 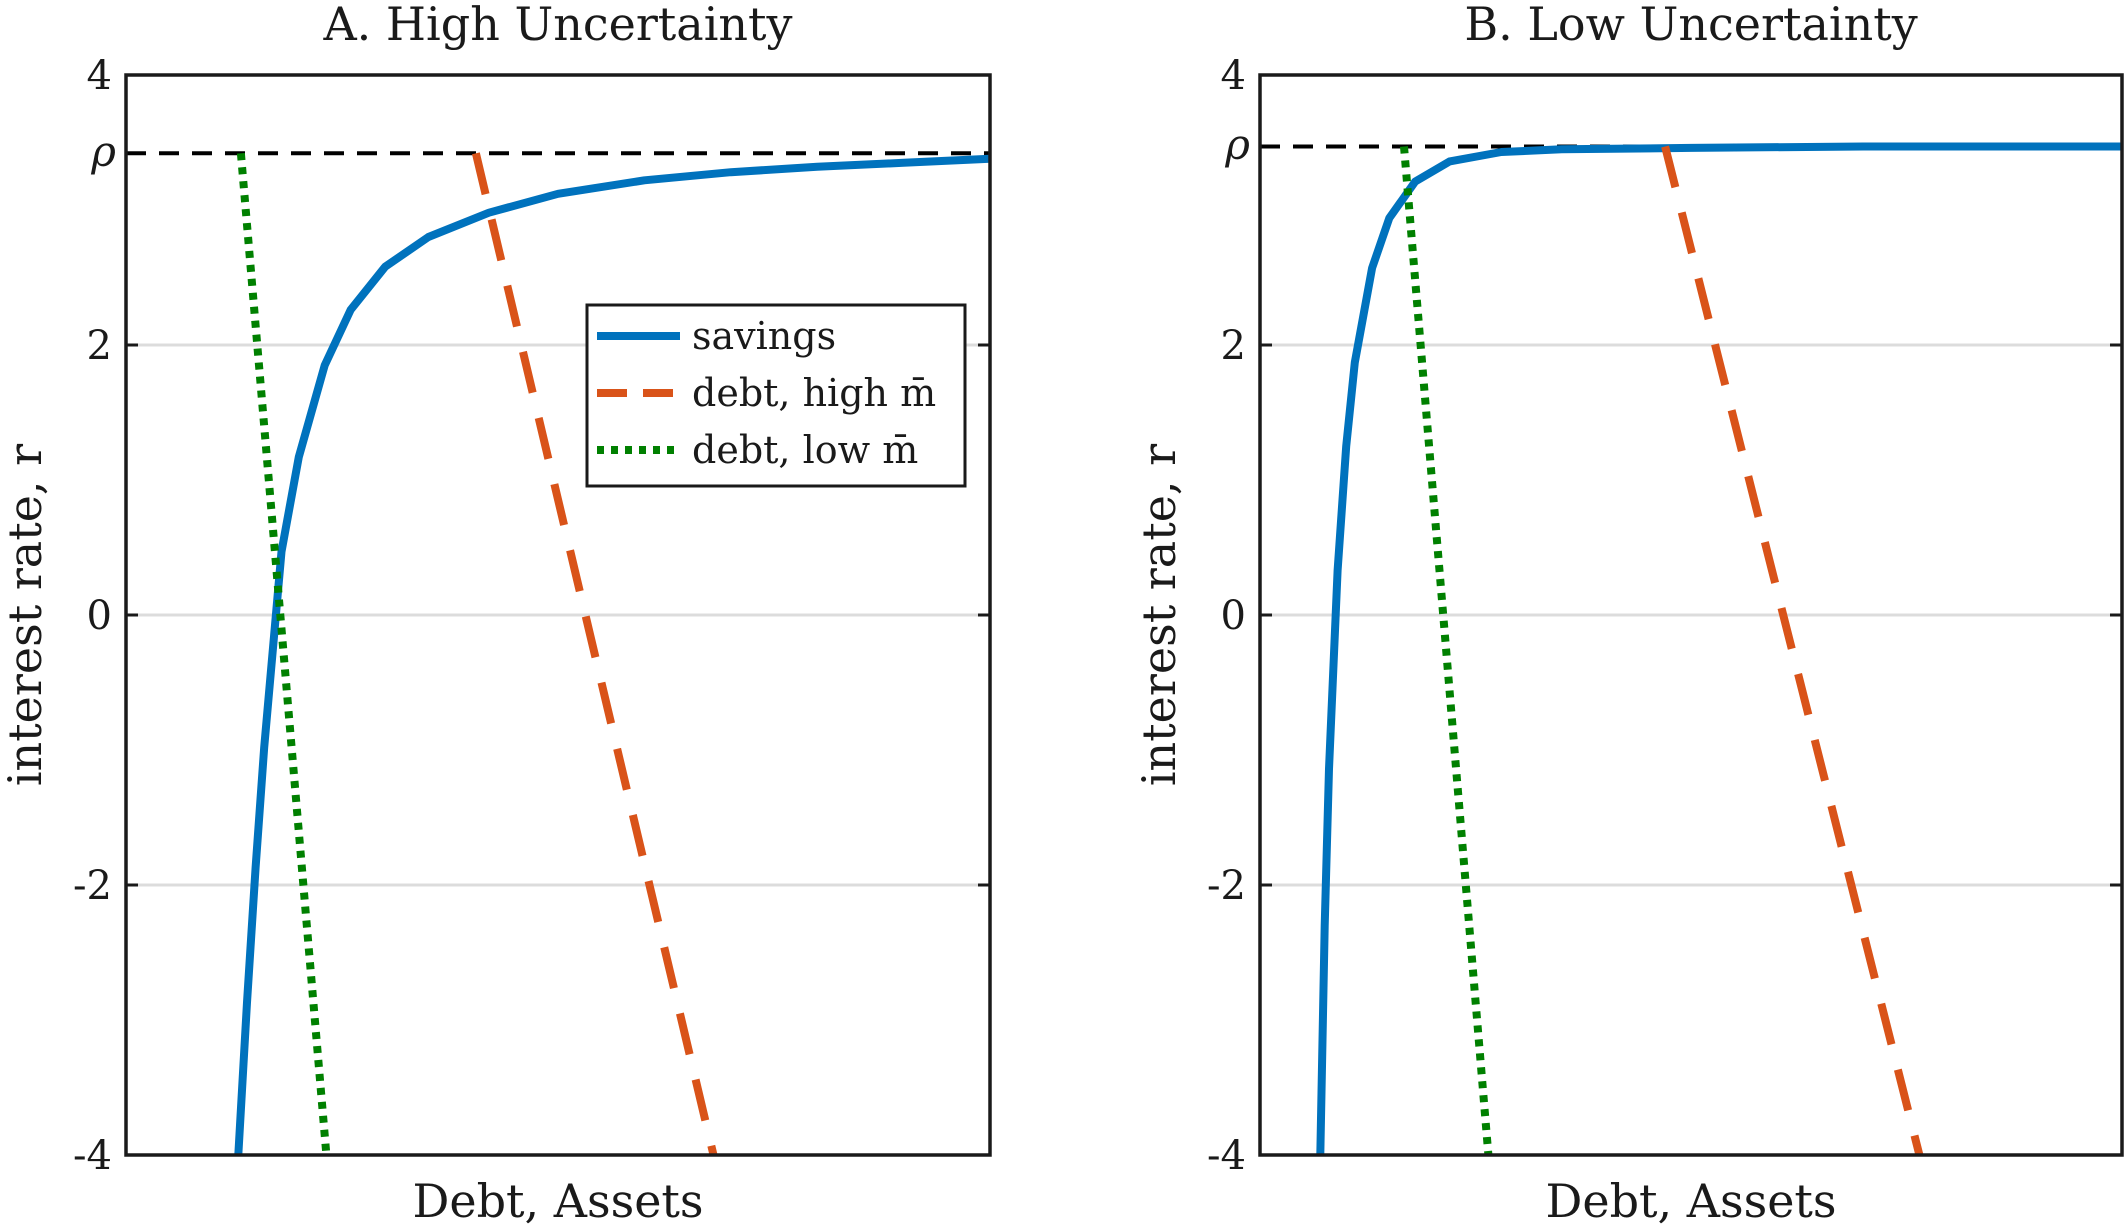 I want to click on legend-savings-label: savings, so click(x=764, y=336).